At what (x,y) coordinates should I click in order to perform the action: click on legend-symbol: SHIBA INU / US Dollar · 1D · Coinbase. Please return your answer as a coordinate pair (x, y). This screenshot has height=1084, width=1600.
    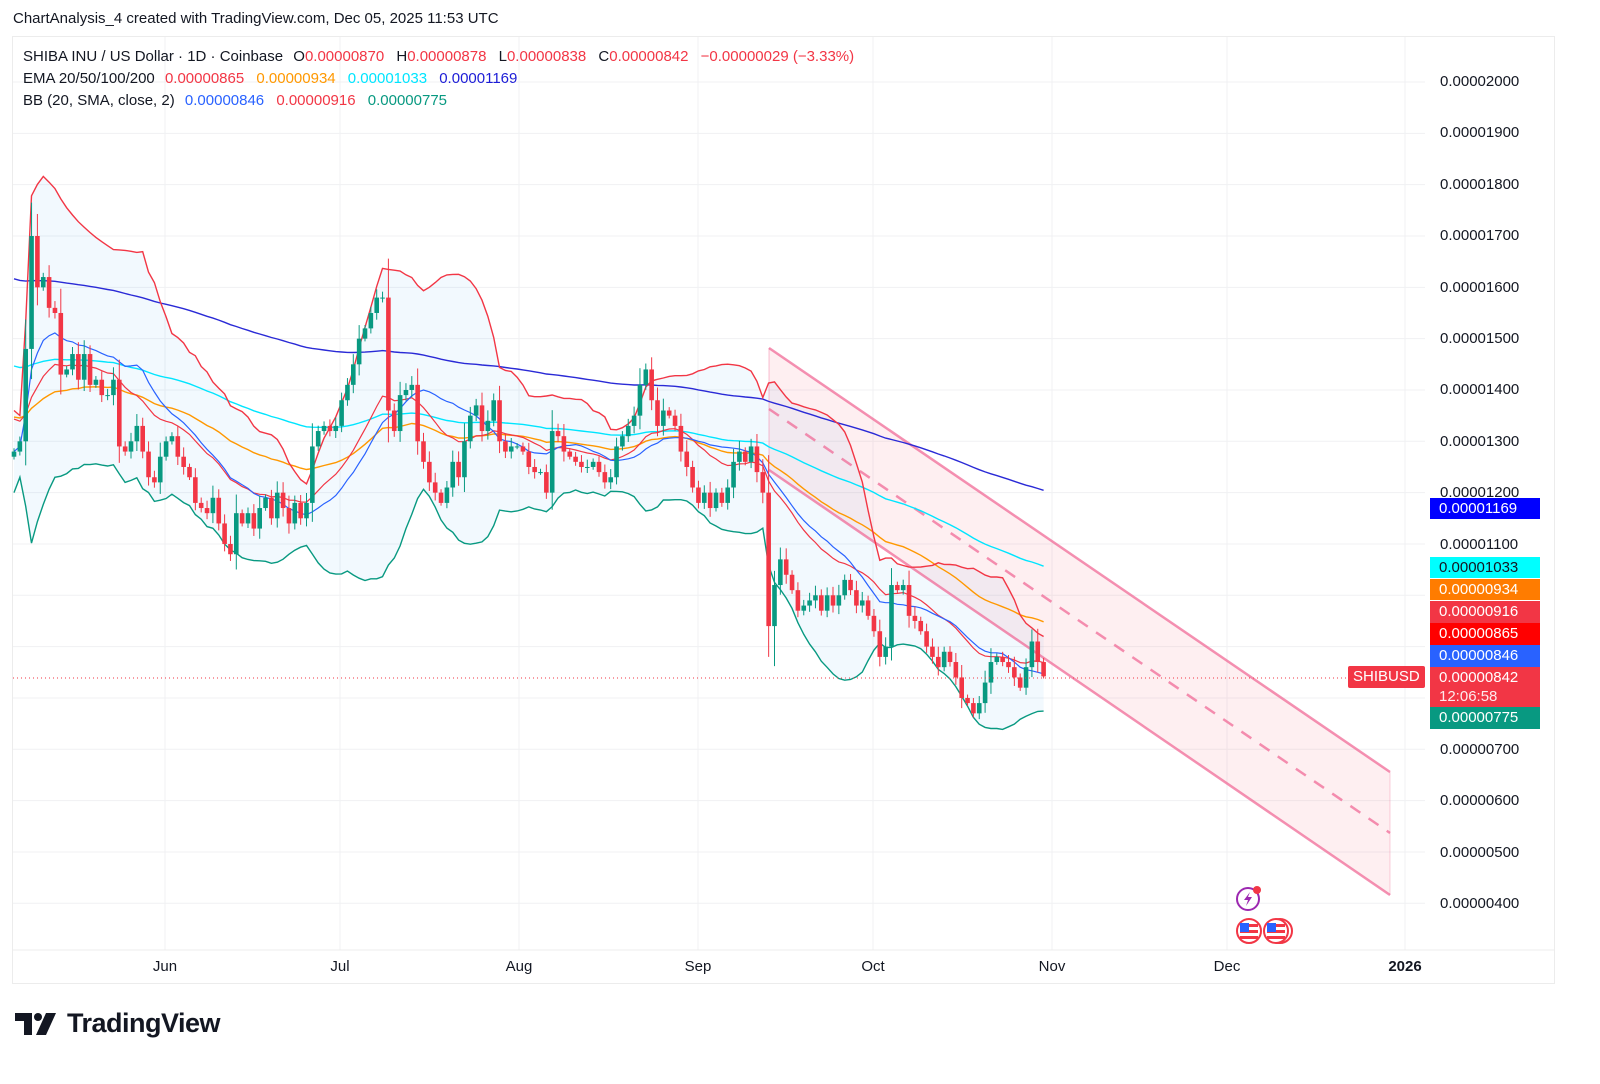
    Looking at the image, I should click on (153, 56).